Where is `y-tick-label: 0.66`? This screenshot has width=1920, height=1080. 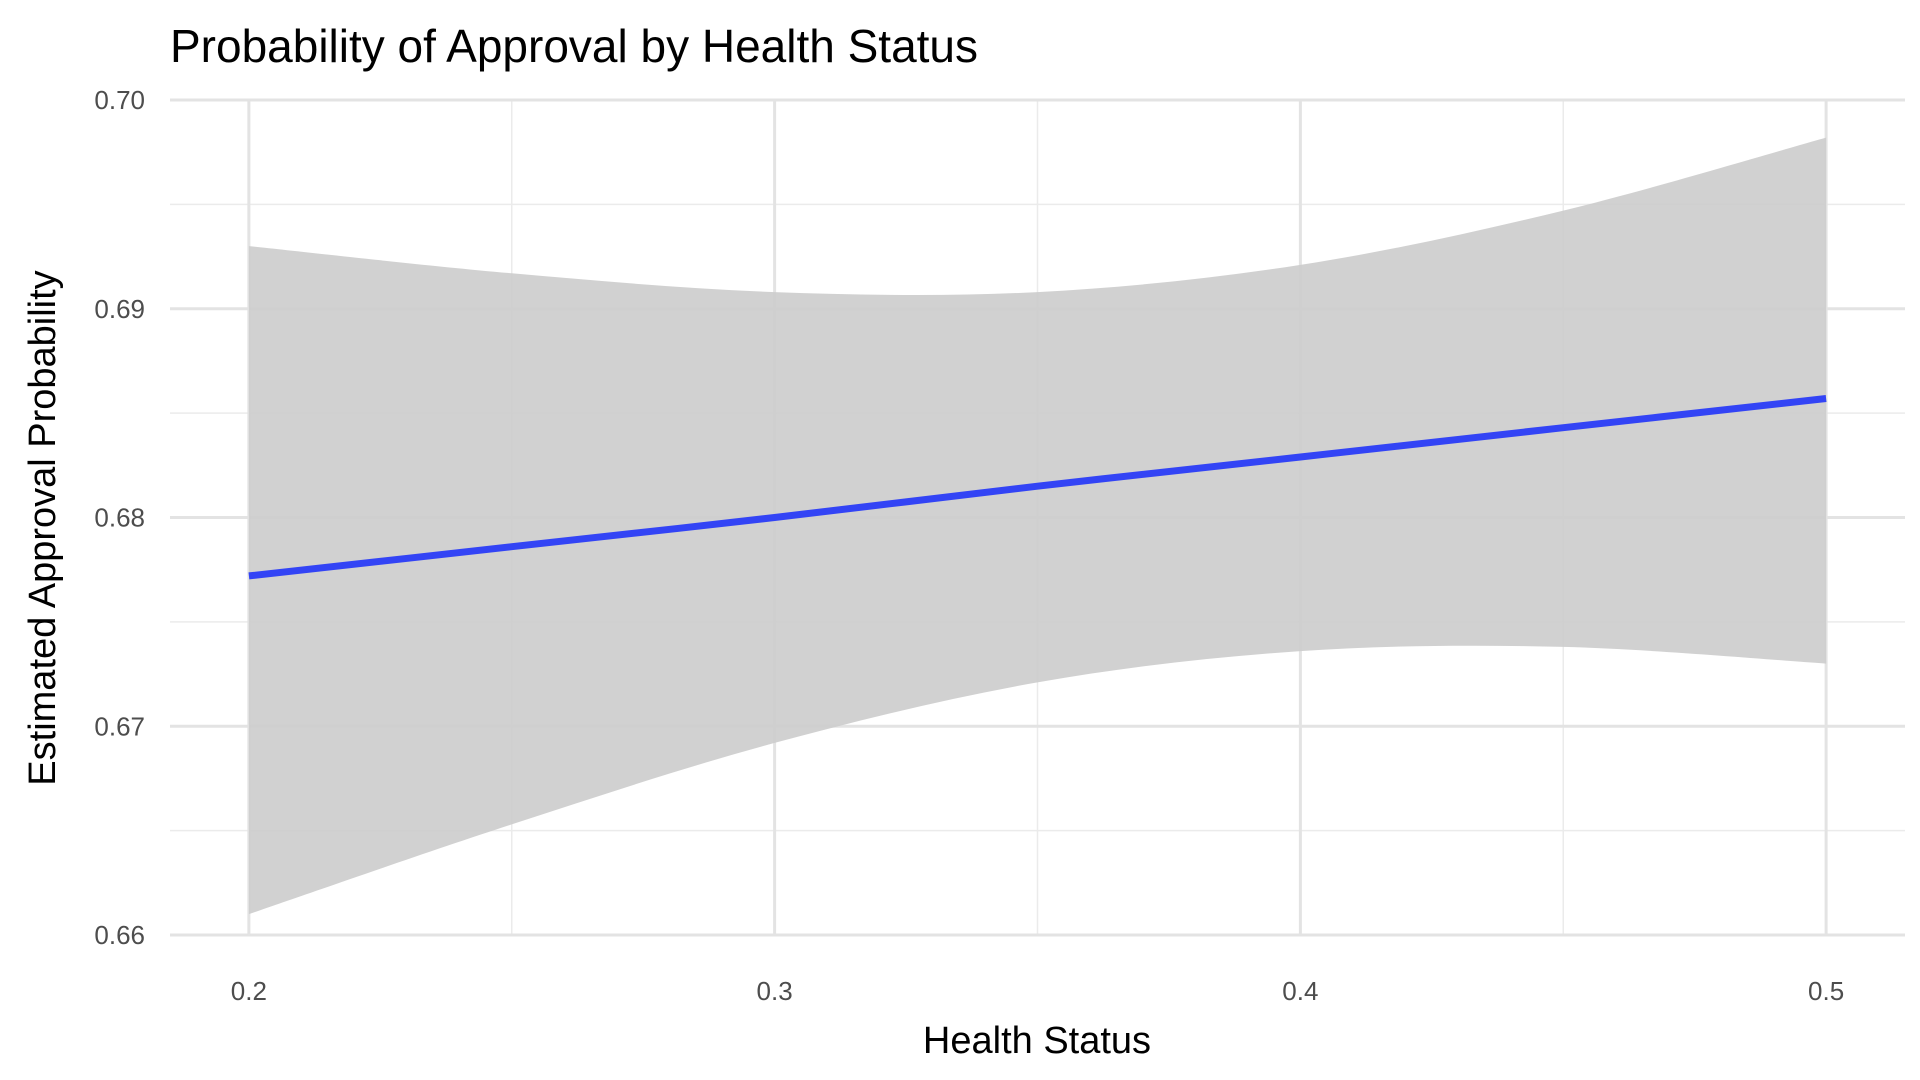 y-tick-label: 0.66 is located at coordinates (119, 935).